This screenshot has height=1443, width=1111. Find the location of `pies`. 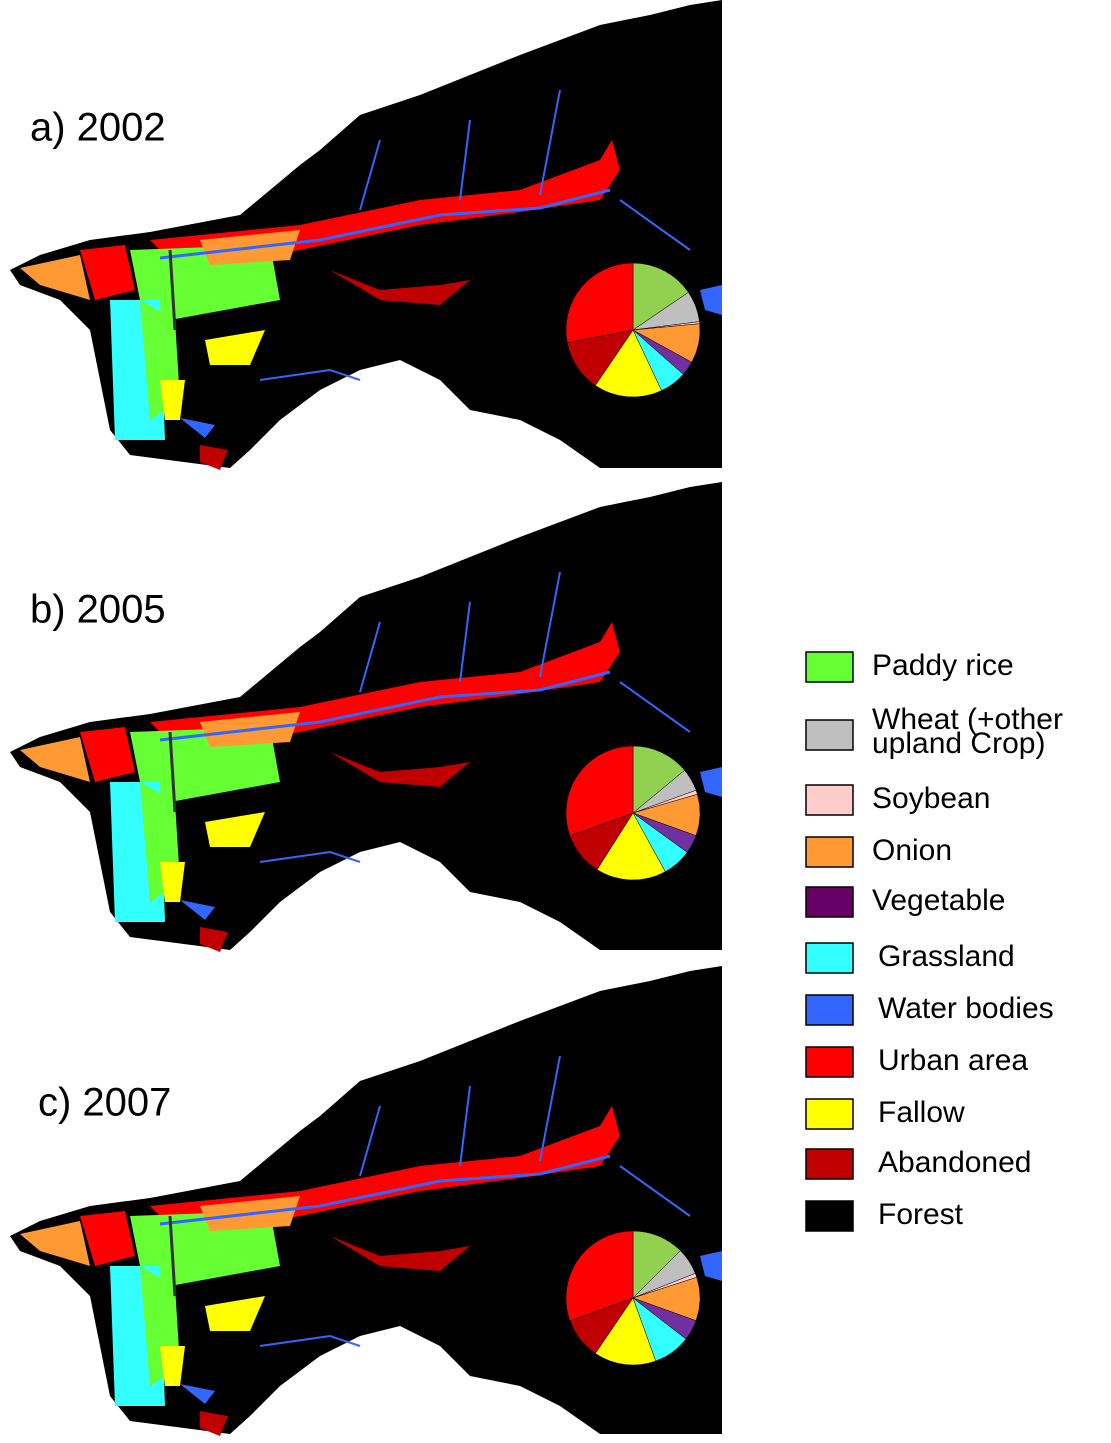

pies is located at coordinates (633, 814).